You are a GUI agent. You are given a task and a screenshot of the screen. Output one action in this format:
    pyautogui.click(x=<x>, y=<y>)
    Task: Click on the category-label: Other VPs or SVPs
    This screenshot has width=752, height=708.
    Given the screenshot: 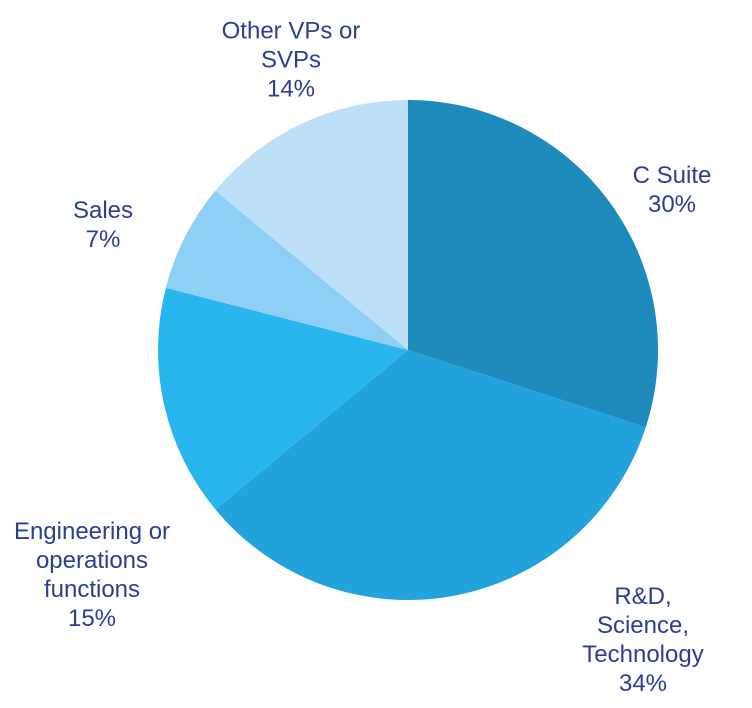 What is the action you would take?
    pyautogui.click(x=291, y=45)
    